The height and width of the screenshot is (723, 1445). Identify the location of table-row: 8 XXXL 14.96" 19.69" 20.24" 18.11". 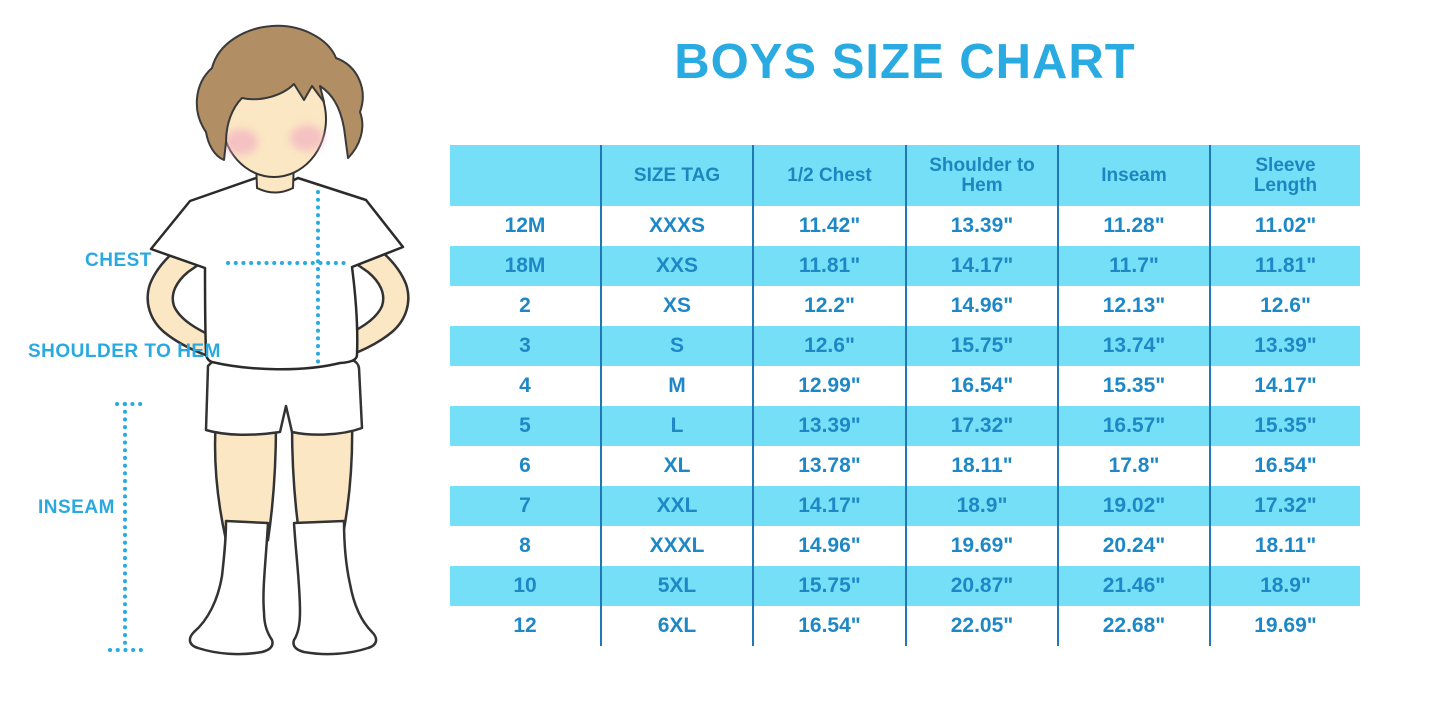
(905, 546).